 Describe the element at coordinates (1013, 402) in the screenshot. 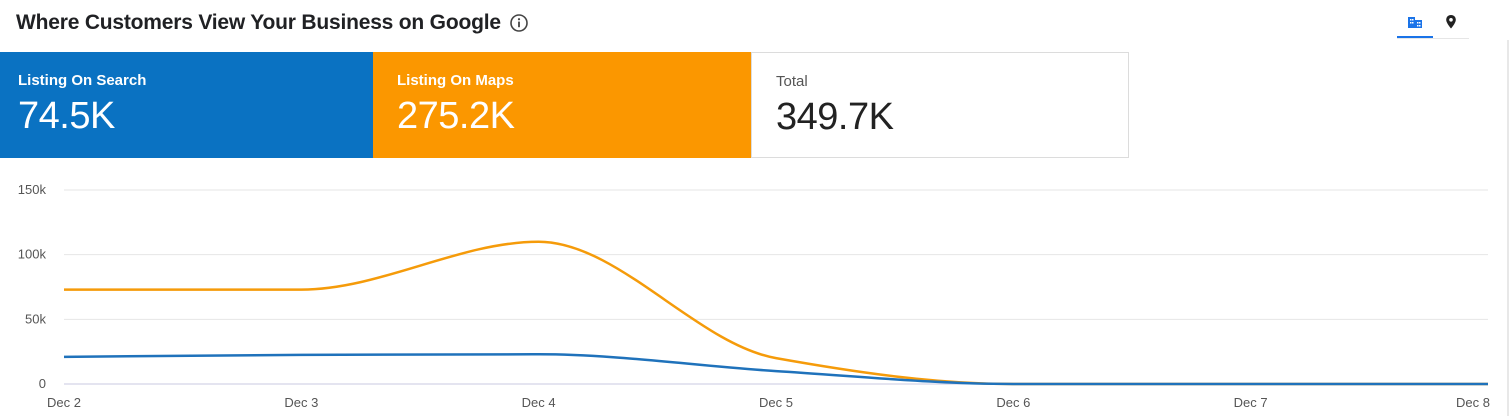

I see `x-tick-label: Dec 6` at that location.